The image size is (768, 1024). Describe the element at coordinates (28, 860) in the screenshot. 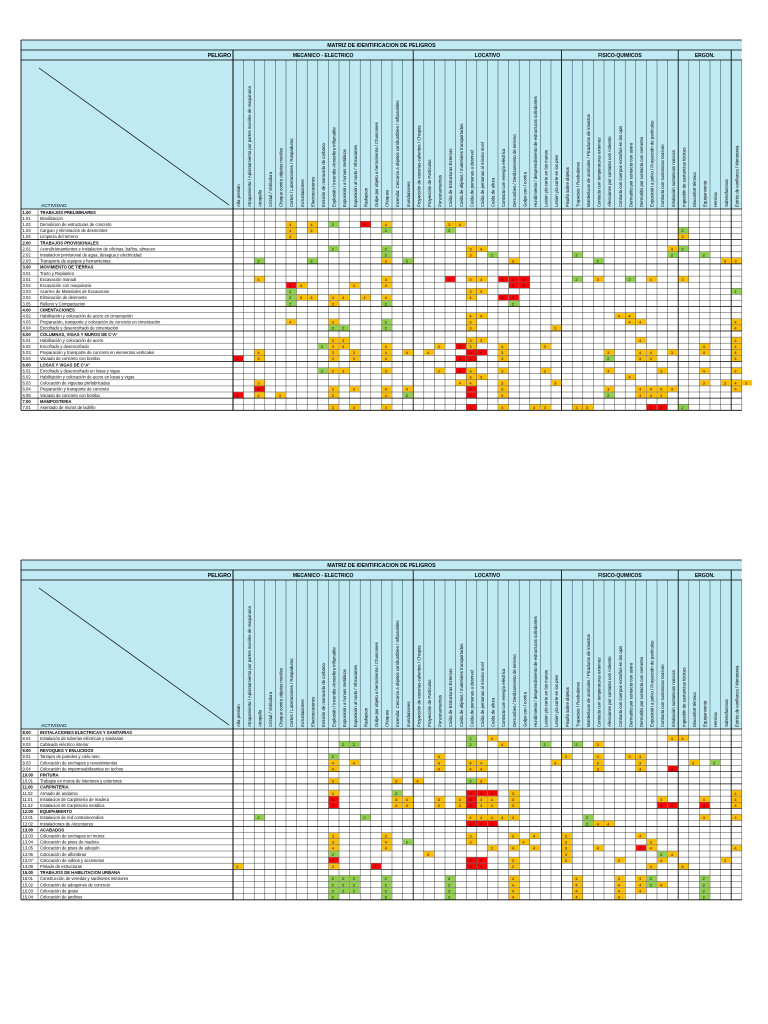

I see `activity-code: 13.07` at that location.